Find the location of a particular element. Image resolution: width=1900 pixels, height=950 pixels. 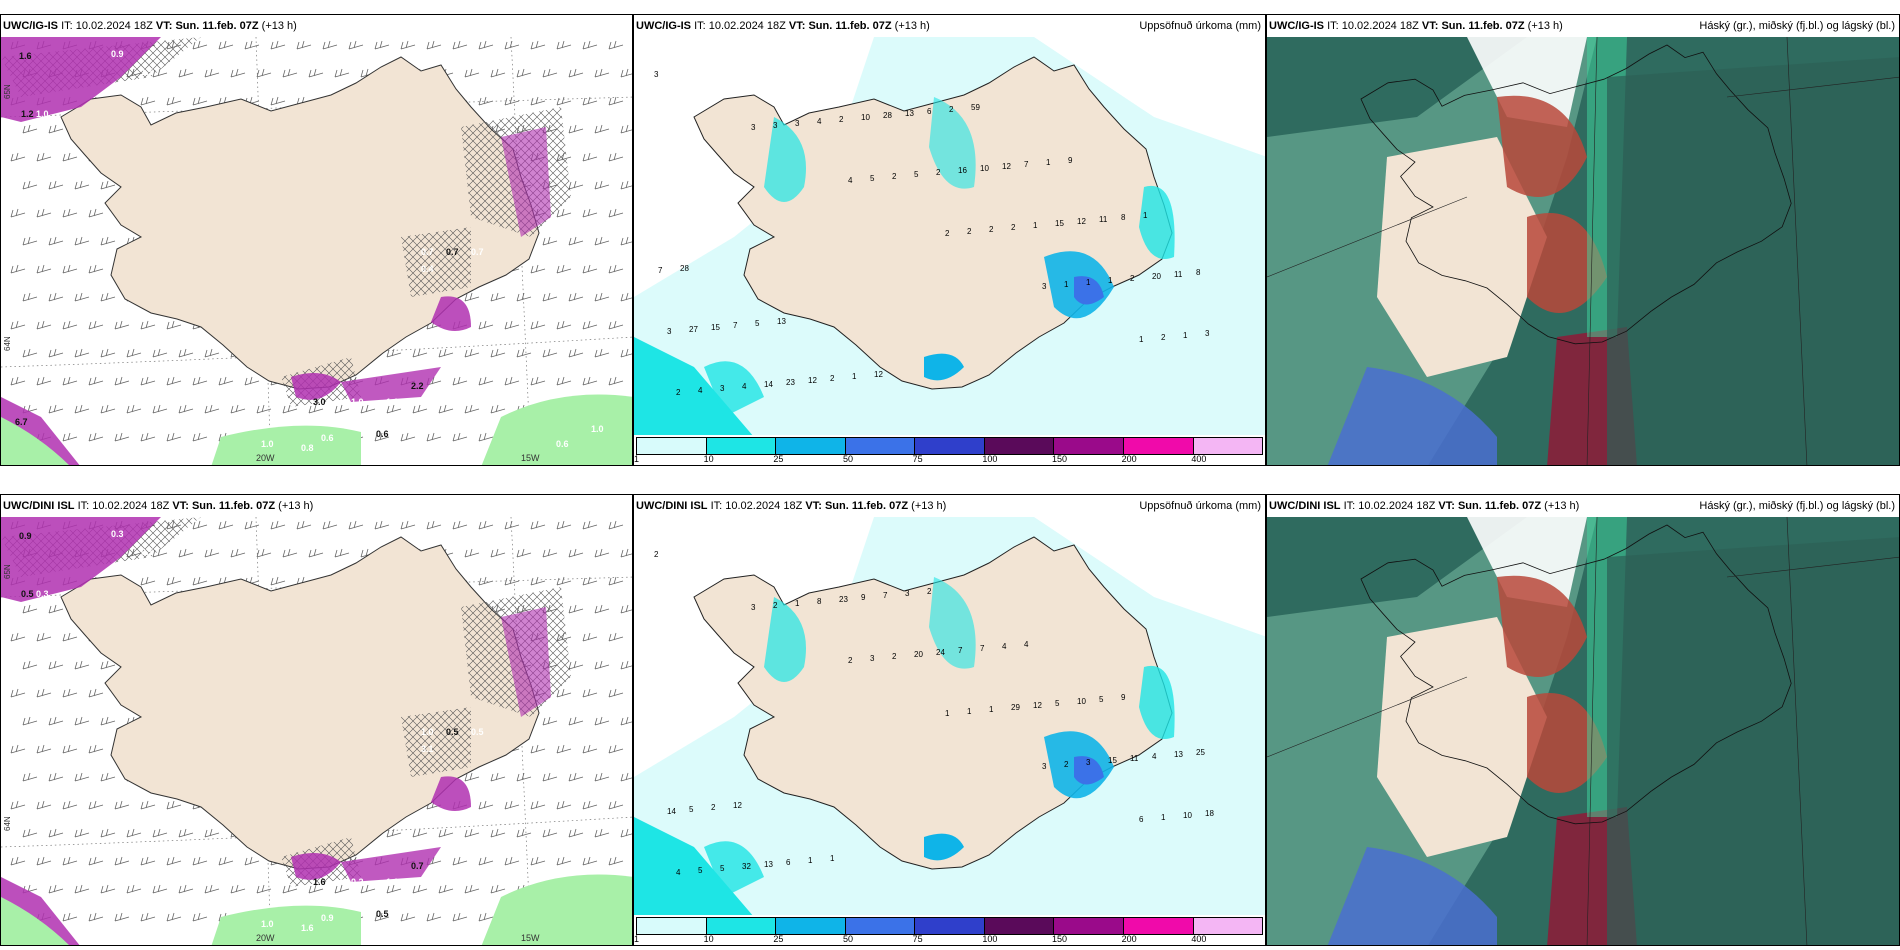

precip-amount-label: 13 is located at coordinates (1178, 754).